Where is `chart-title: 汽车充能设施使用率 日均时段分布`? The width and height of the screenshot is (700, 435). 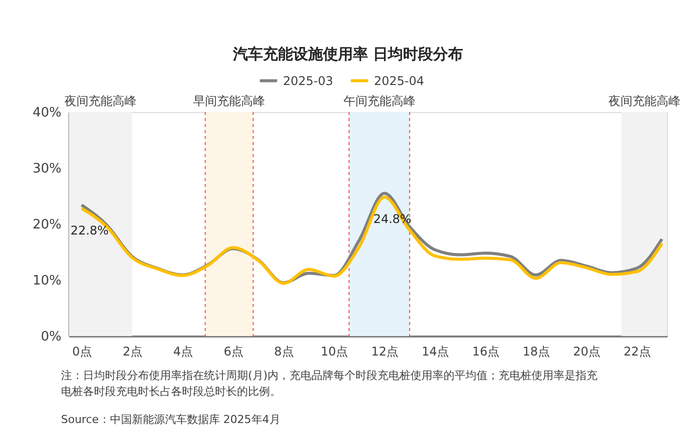 chart-title: 汽车充能设施使用率 日均时段分布 is located at coordinates (348, 54).